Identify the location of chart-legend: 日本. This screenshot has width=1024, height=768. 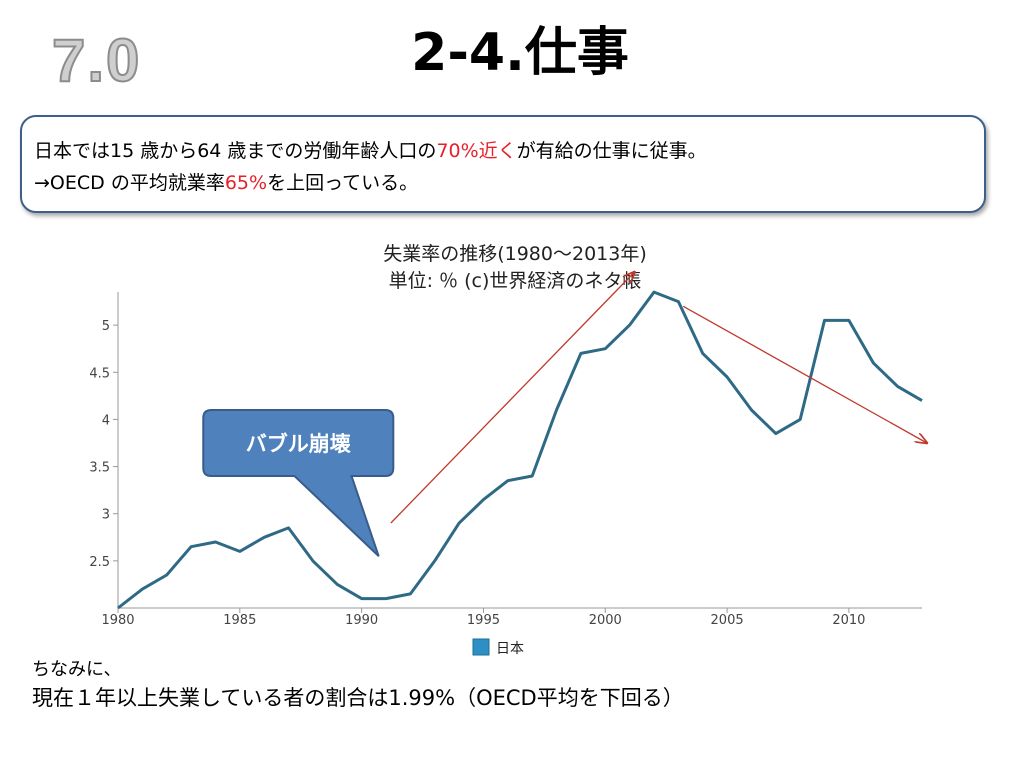
(498, 647).